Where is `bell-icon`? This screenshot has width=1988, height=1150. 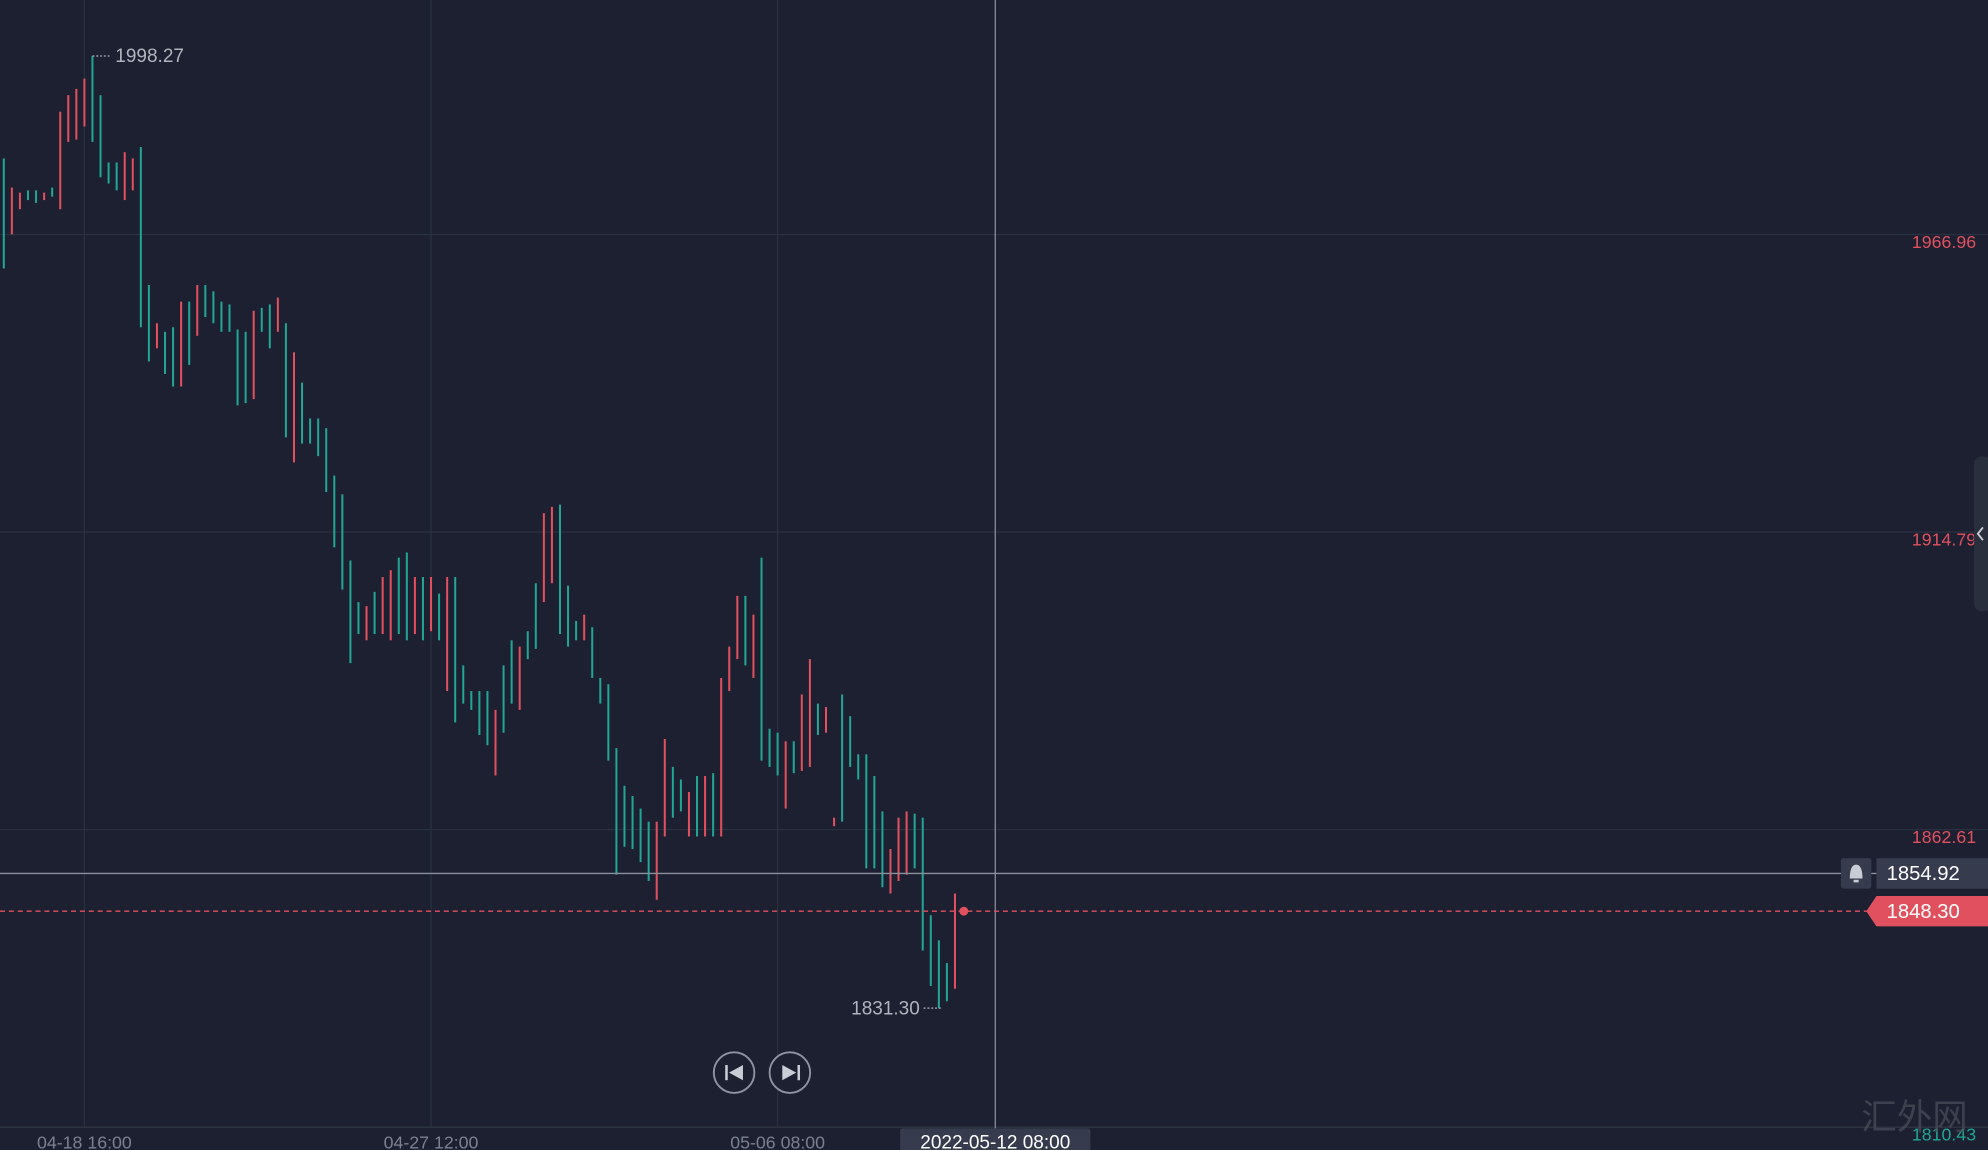 bell-icon is located at coordinates (1856, 873).